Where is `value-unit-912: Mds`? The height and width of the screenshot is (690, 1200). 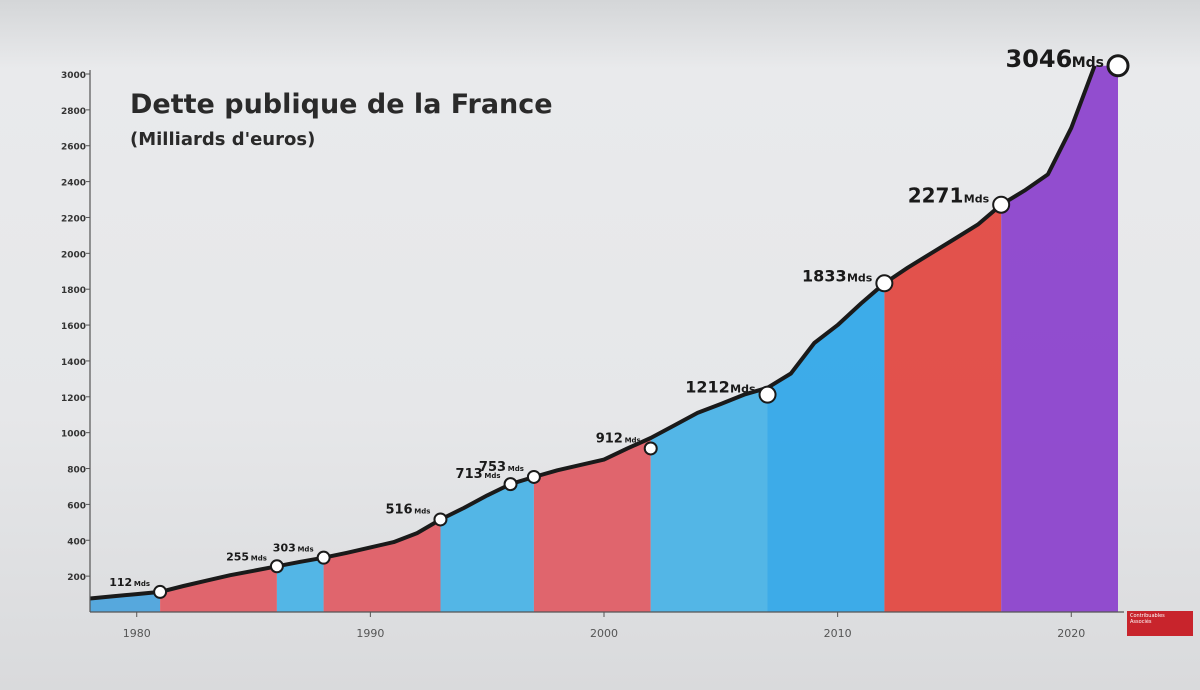
value-unit-912: Mds is located at coordinates (633, 440).